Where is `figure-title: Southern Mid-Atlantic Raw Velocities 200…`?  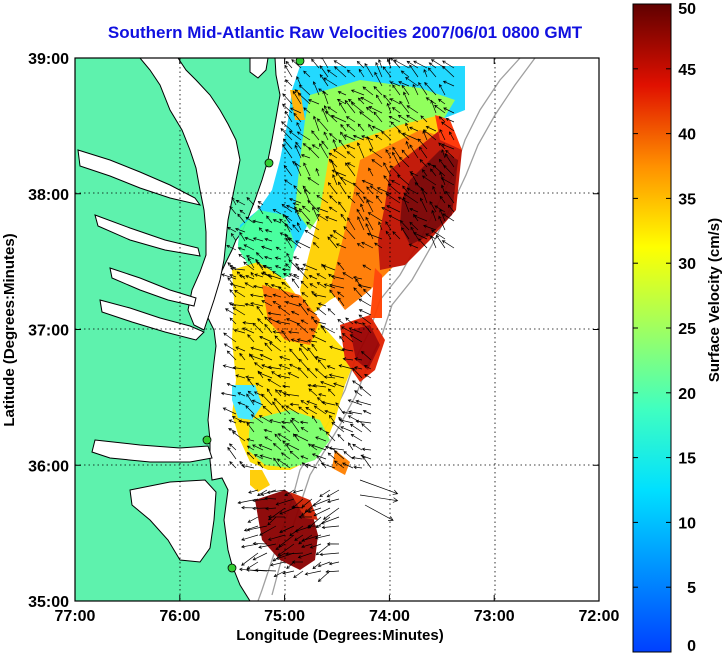
figure-title: Southern Mid-Atlantic Raw Velocities 200… is located at coordinates (345, 32).